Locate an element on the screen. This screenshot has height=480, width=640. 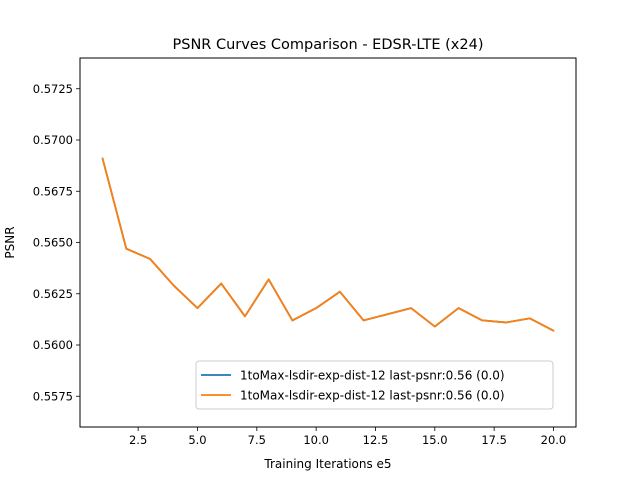
x-tick-label: 10.0 is located at coordinates (316, 440).